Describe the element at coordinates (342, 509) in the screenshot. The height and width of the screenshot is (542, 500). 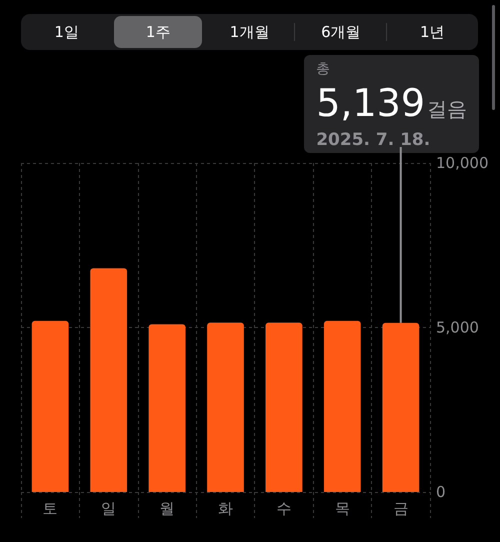
I see `x-tick-label: 목` at that location.